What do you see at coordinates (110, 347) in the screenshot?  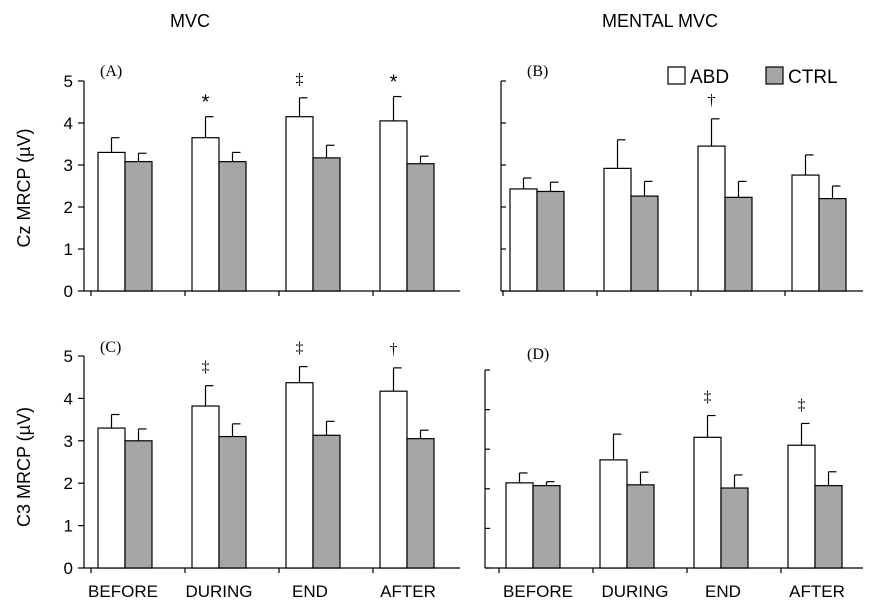 I see `panel-label: (C)` at bounding box center [110, 347].